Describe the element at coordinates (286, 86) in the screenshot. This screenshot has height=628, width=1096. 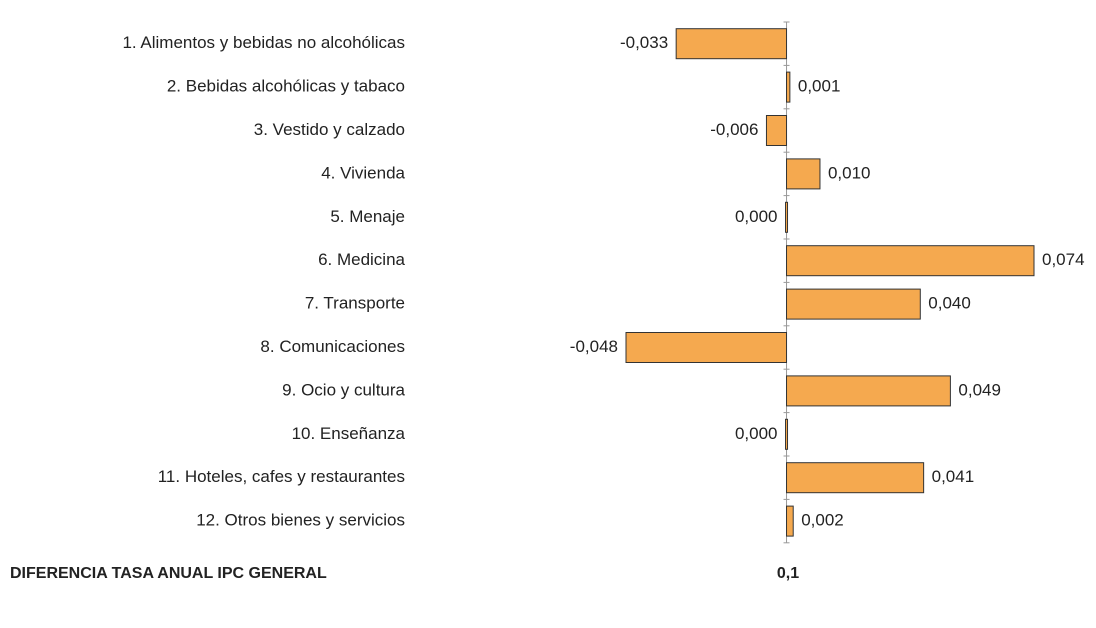
I see `category-label: 2. Bebidas alcohólicas y tabaco` at that location.